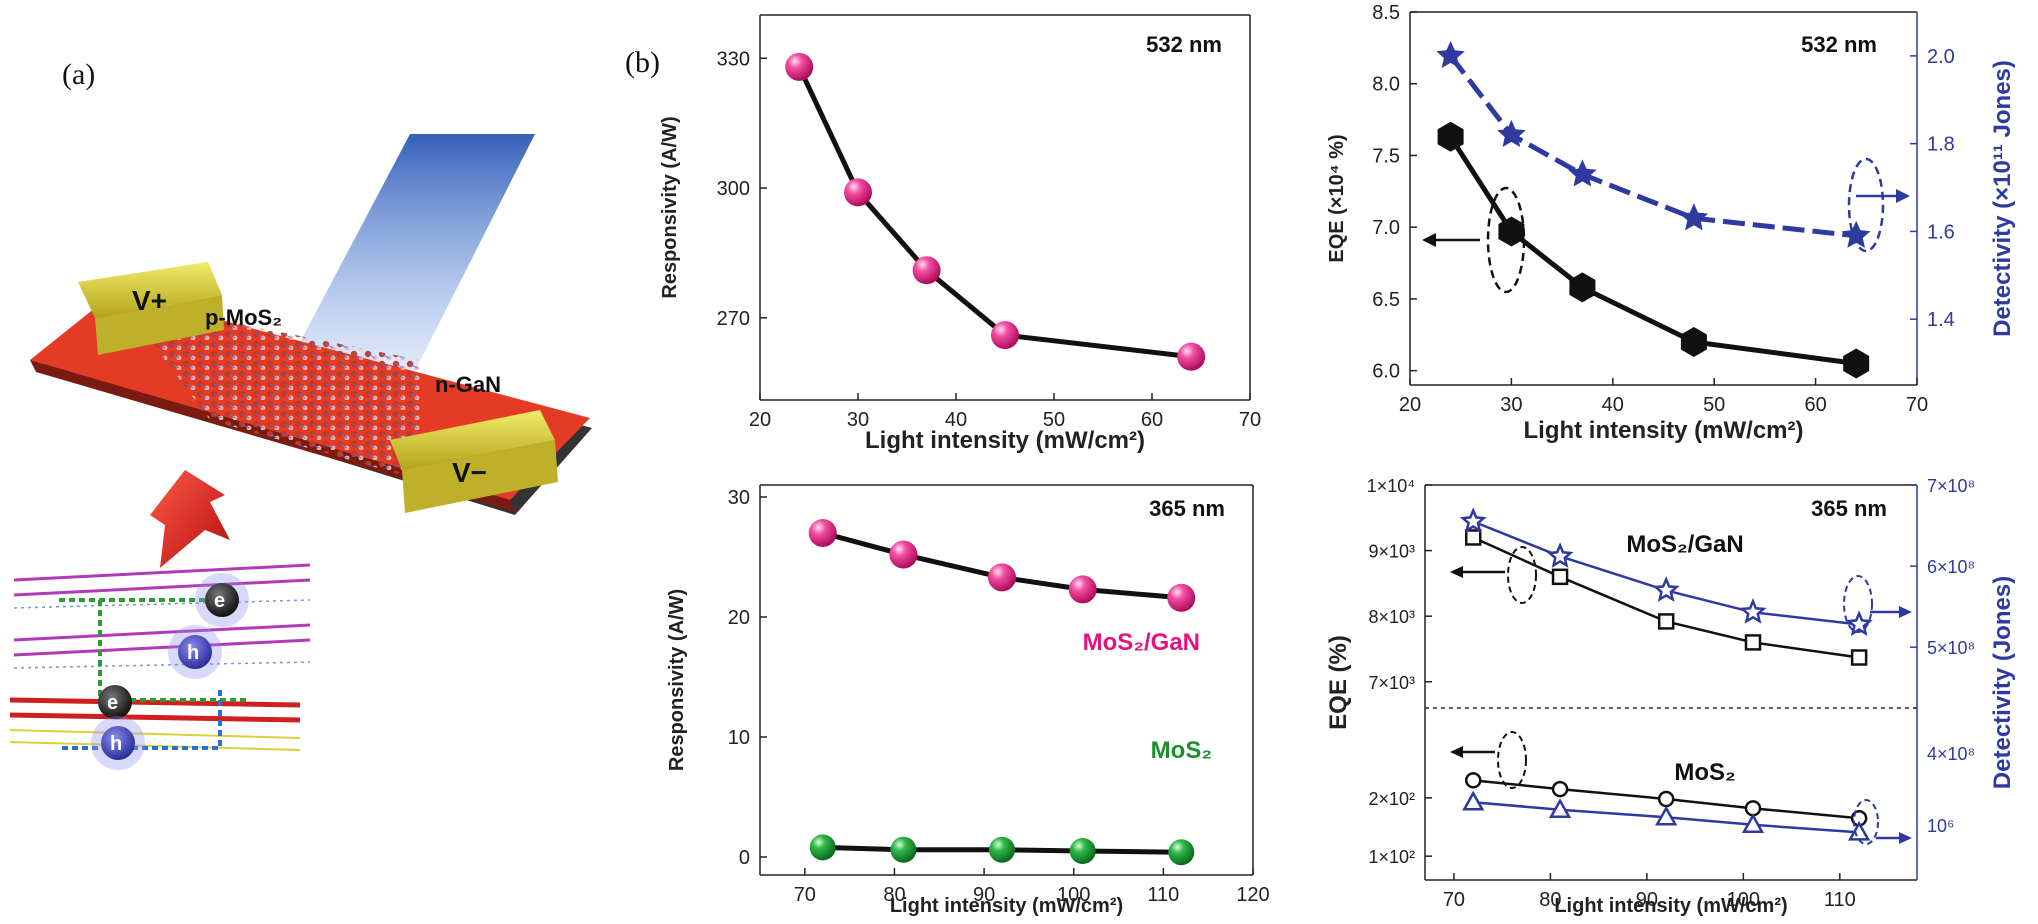 The height and width of the screenshot is (924, 2038). I want to click on y2-tick-label: 6×10⁸, so click(1951, 567).